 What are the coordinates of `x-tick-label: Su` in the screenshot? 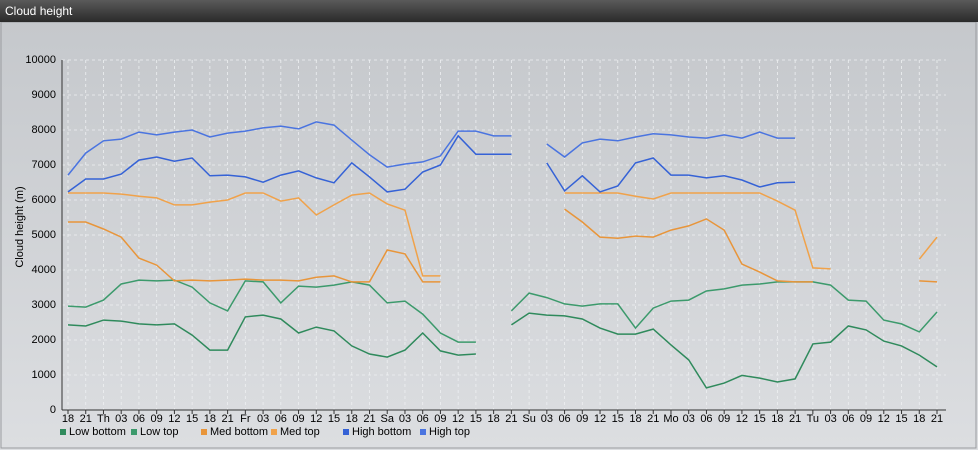 It's located at (528, 419).